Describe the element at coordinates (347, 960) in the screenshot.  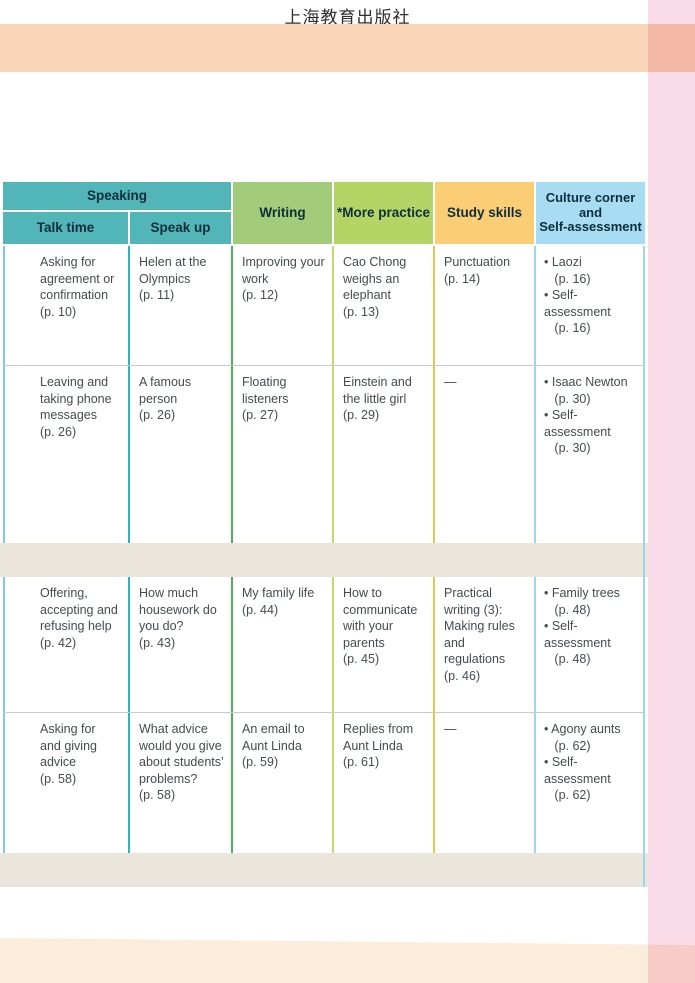
I see `bottom-peach-band` at that location.